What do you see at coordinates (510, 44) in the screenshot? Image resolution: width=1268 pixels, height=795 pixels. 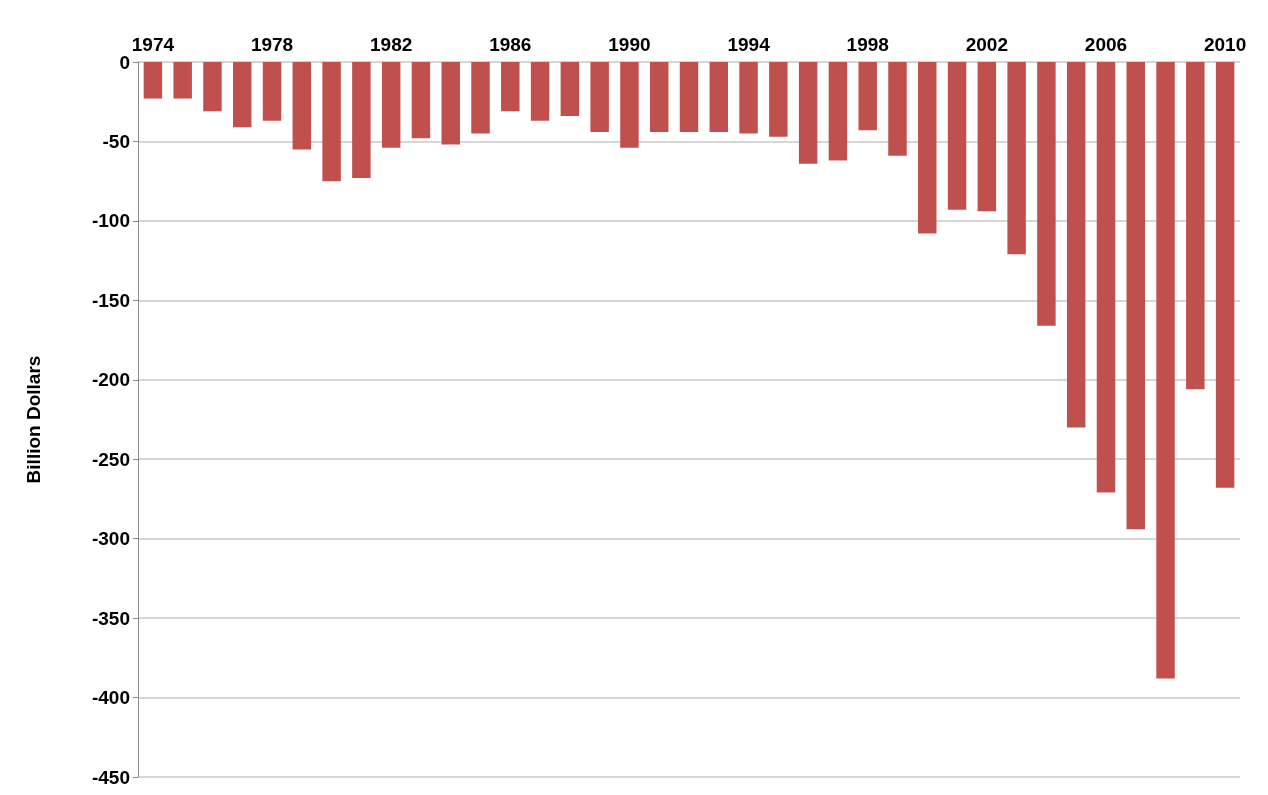 I see `x-tick-label: 1986` at bounding box center [510, 44].